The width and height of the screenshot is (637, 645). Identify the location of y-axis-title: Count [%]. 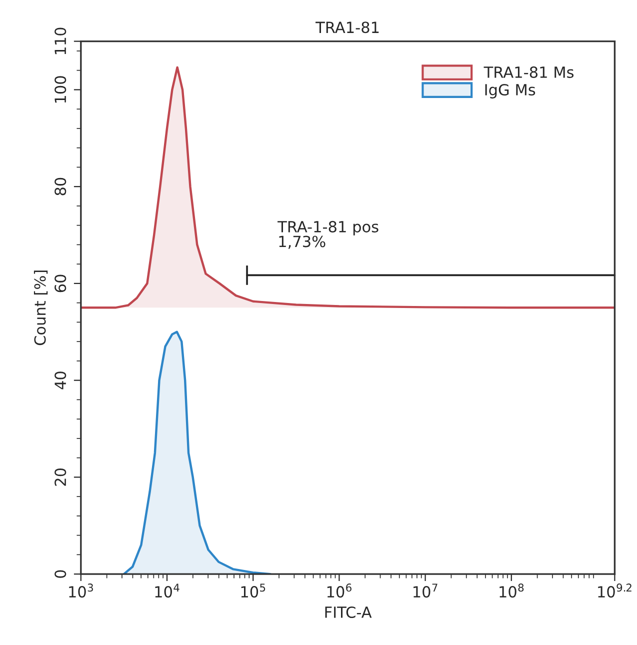
(41, 308).